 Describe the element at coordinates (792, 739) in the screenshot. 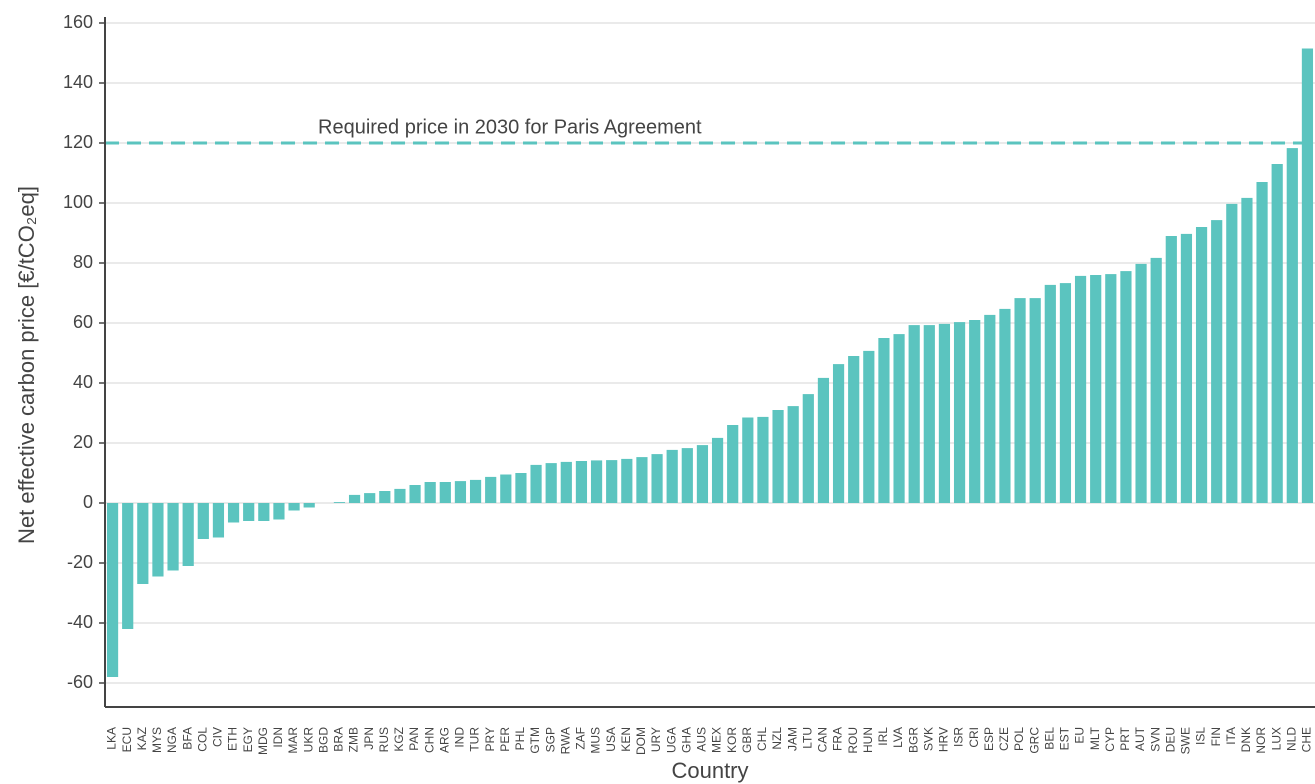

I see `x-tick-label: JAM` at that location.